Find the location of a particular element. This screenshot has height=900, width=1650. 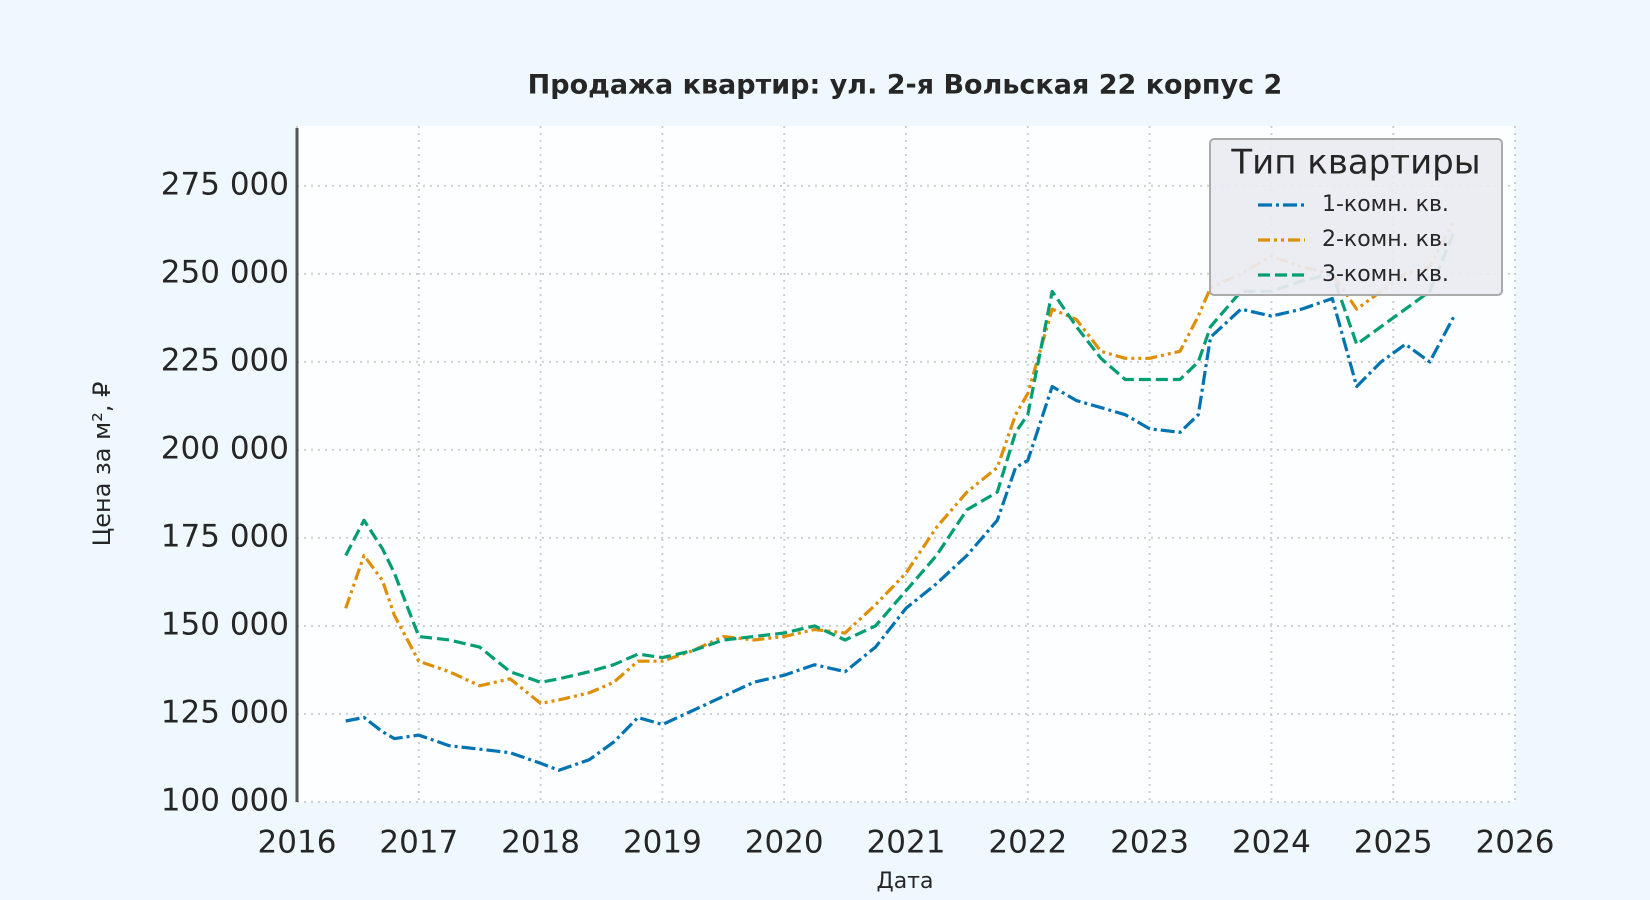

y-tick-label: 250 000 is located at coordinates (225, 272).